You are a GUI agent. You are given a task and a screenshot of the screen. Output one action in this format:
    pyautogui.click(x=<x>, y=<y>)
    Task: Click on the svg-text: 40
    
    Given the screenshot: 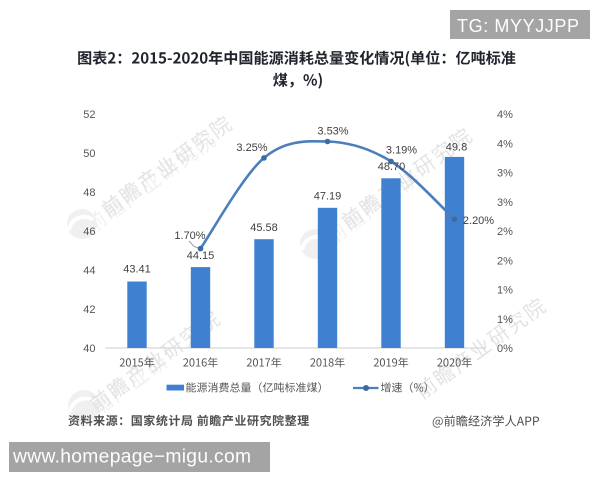 What is the action you would take?
    pyautogui.click(x=89, y=349)
    